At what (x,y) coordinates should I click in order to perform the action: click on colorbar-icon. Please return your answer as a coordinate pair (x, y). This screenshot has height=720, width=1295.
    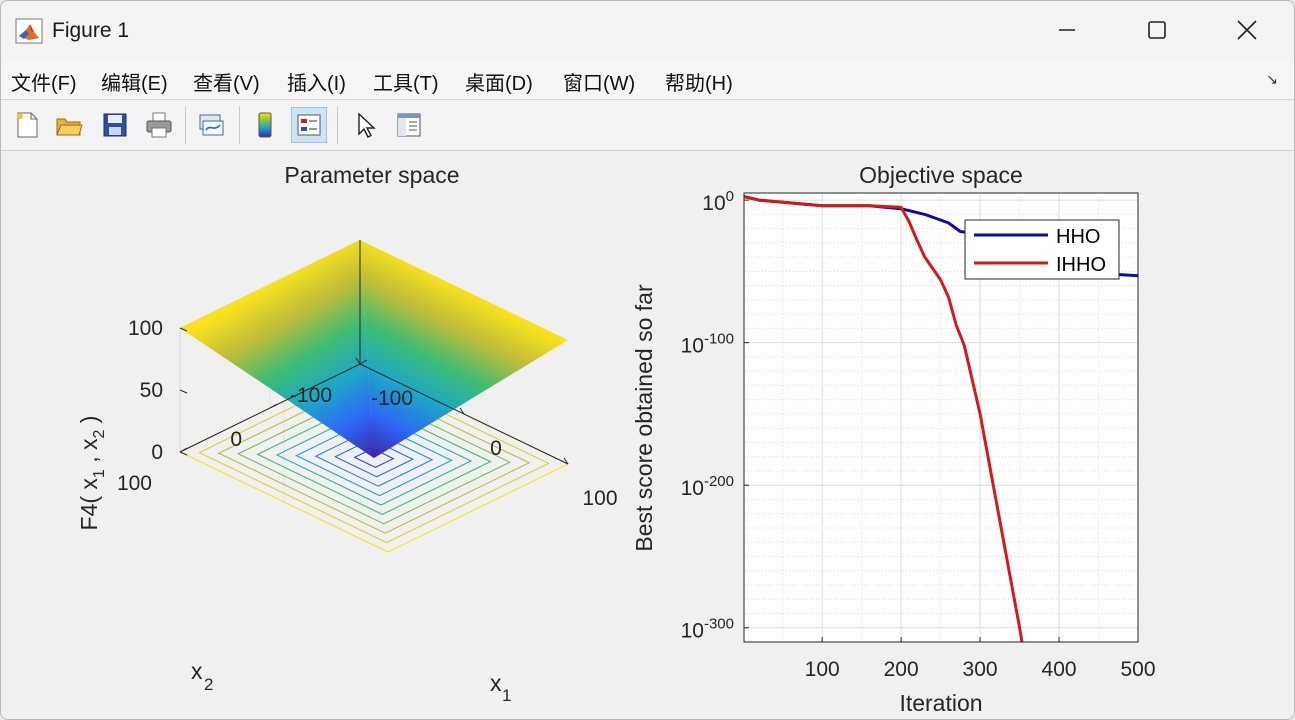
    Looking at the image, I should click on (265, 125).